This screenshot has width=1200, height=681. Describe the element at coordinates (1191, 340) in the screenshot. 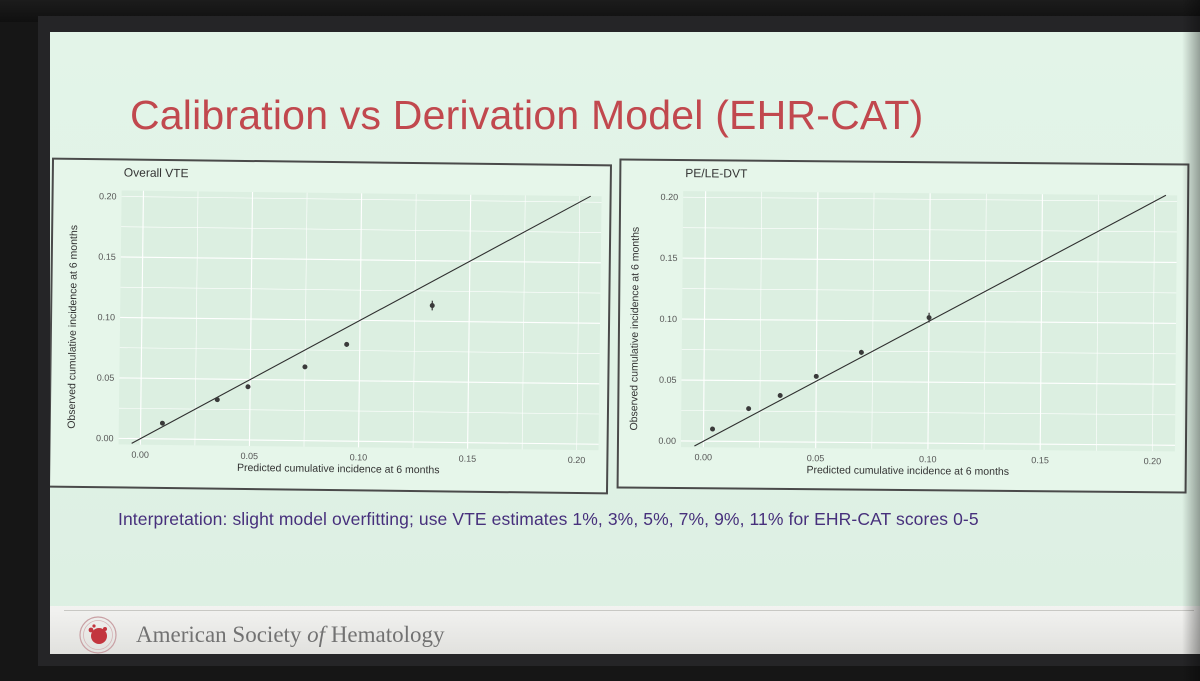

I see `screen-edge-shadow` at that location.